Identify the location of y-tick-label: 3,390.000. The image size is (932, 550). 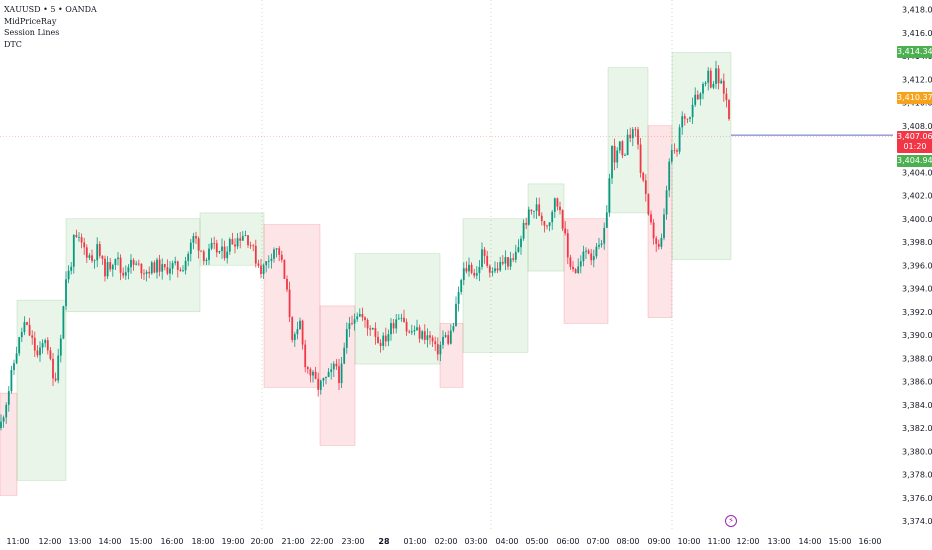
(917, 335).